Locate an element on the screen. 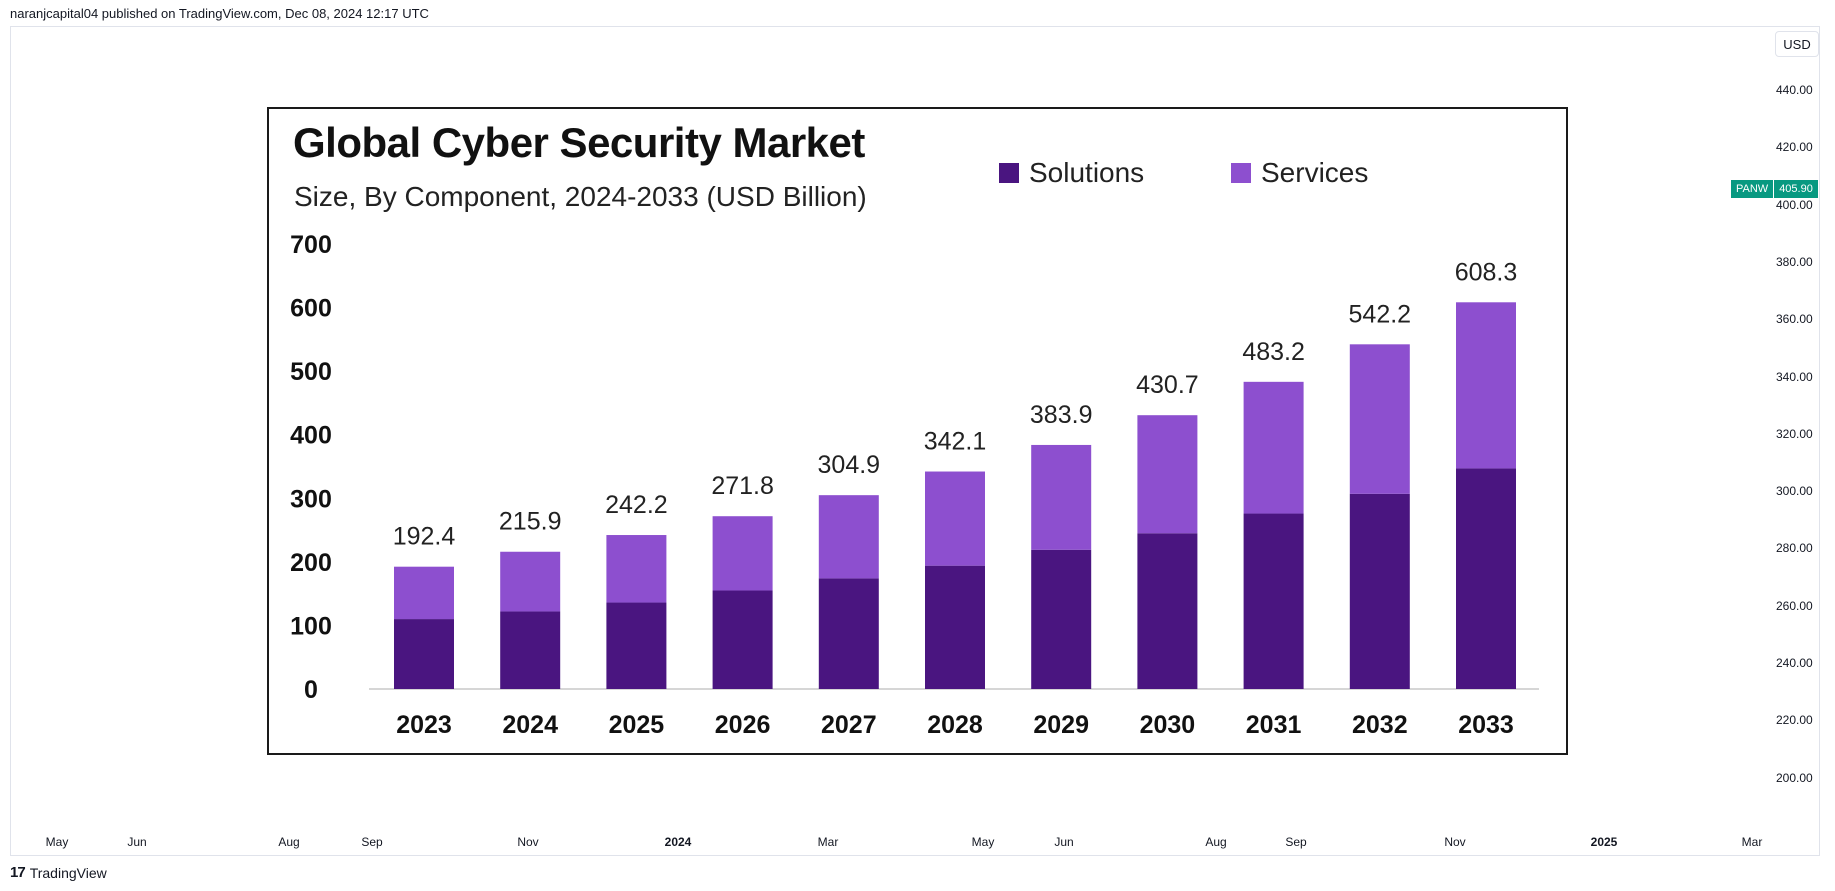  bar-total-label: 608.3 is located at coordinates (1486, 272).